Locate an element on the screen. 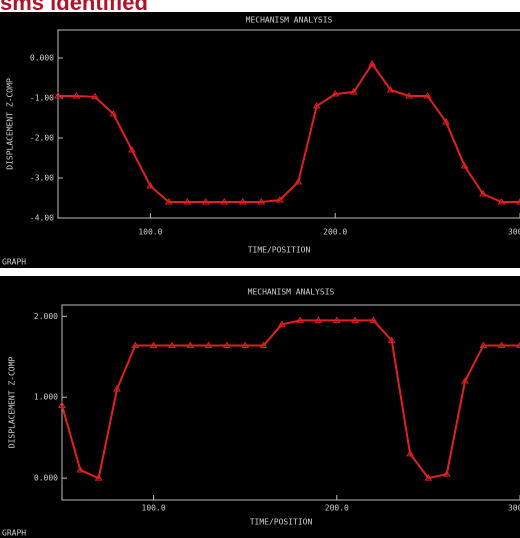 This screenshot has width=520, height=538. y-tick-label: 2.000 is located at coordinates (46, 316).